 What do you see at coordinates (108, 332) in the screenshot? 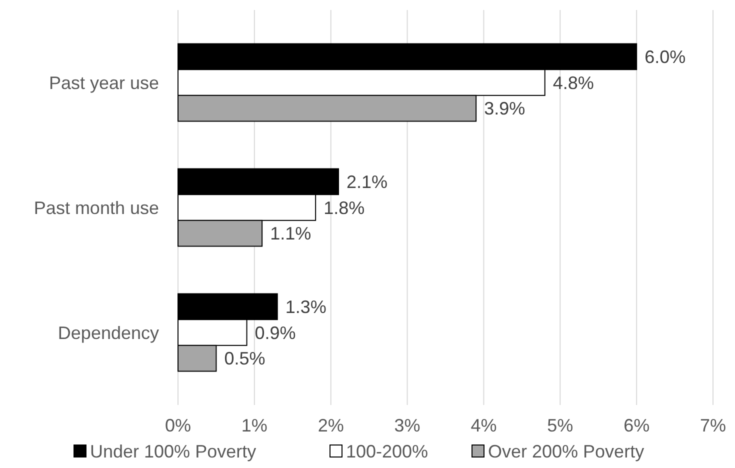
I see `y-tick-label: Dependency` at bounding box center [108, 332].